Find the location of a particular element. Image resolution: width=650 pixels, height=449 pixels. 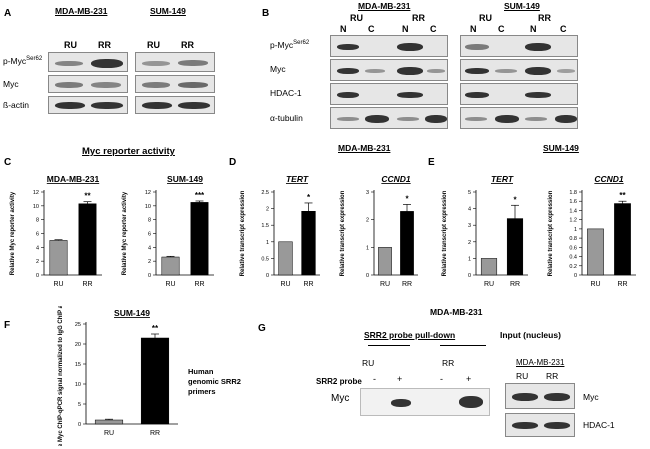

blot-g-input-hdac1 is located at coordinates (540, 425).